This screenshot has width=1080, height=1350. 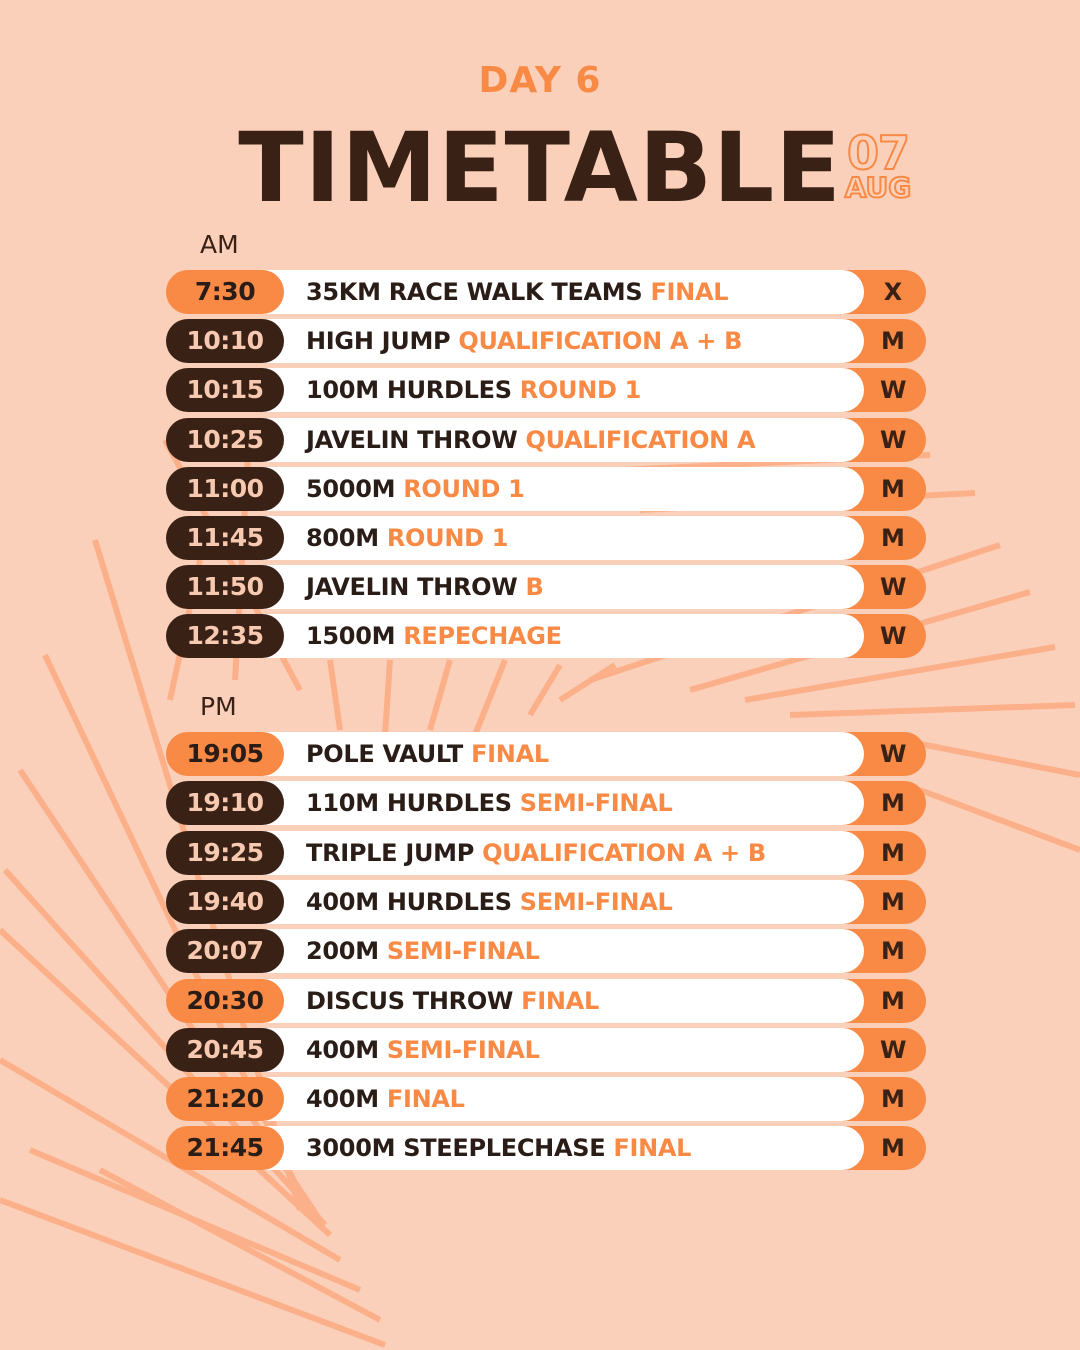 I want to click on event-cell: 800M ROUND 1, so click(x=545, y=538).